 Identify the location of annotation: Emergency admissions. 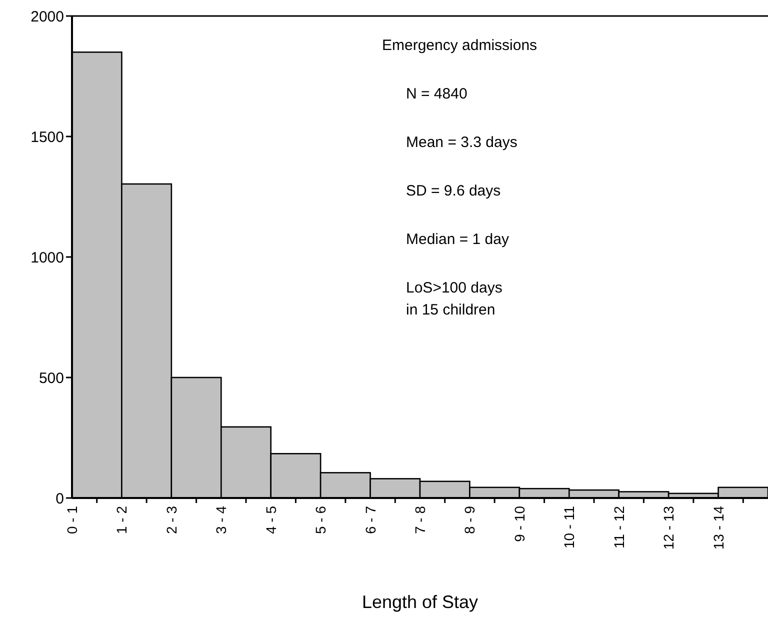
(460, 45).